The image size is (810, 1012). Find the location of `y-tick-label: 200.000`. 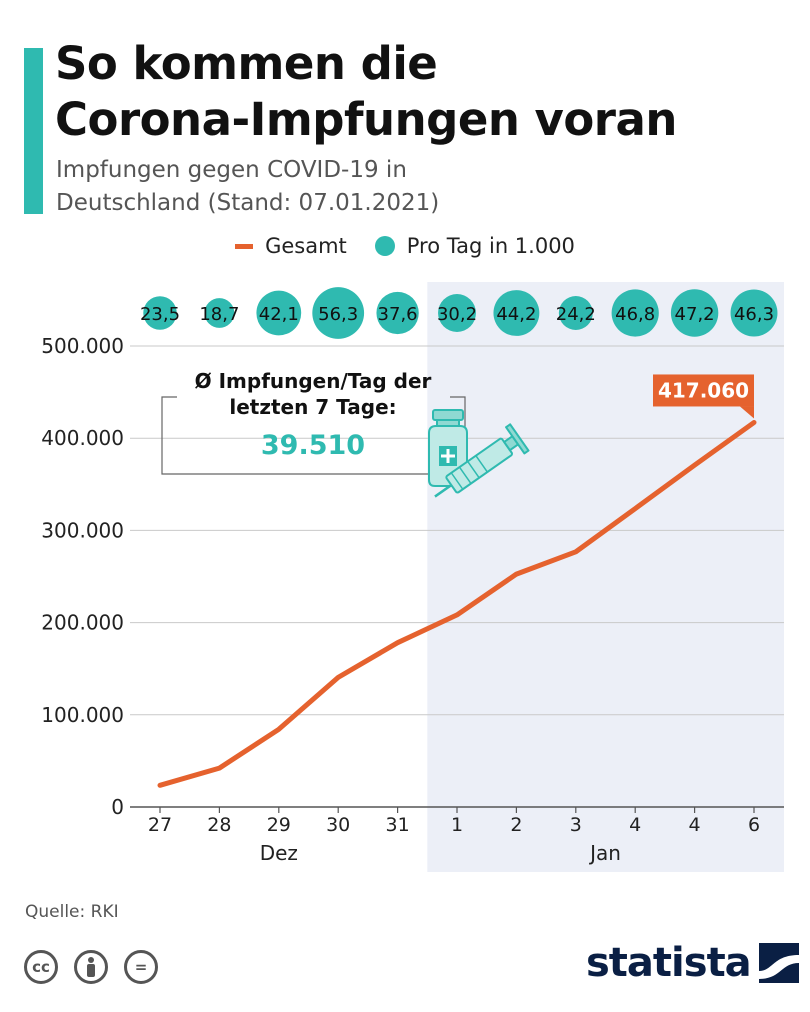

y-tick-label: 200.000 is located at coordinates (82, 623).